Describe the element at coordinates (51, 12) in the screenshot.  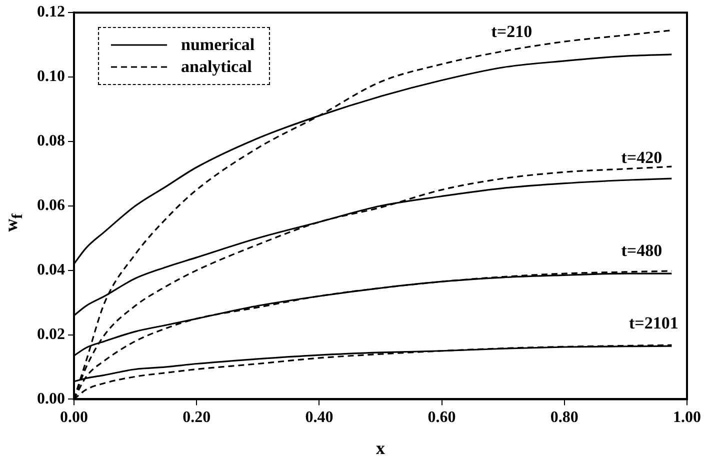
I see `y-tick-label: 0.12` at that location.